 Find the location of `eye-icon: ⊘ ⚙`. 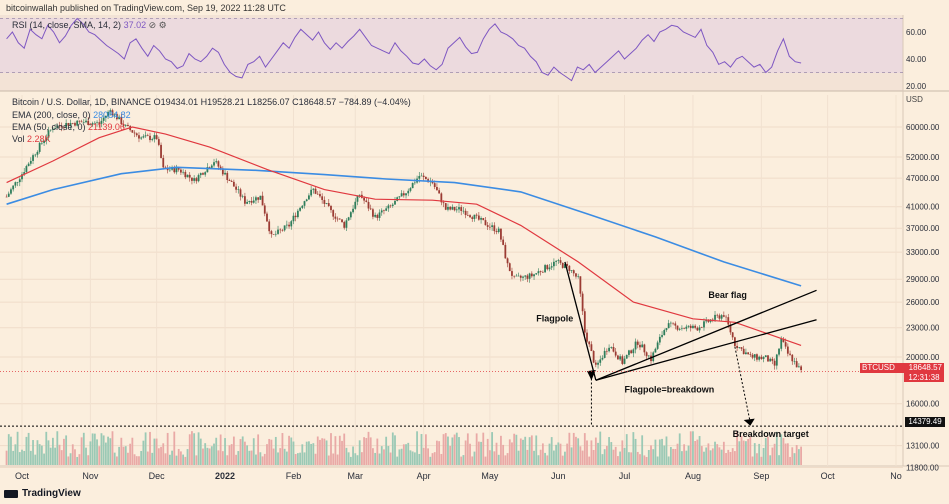

eye-icon: ⊘ ⚙ is located at coordinates (157, 25).